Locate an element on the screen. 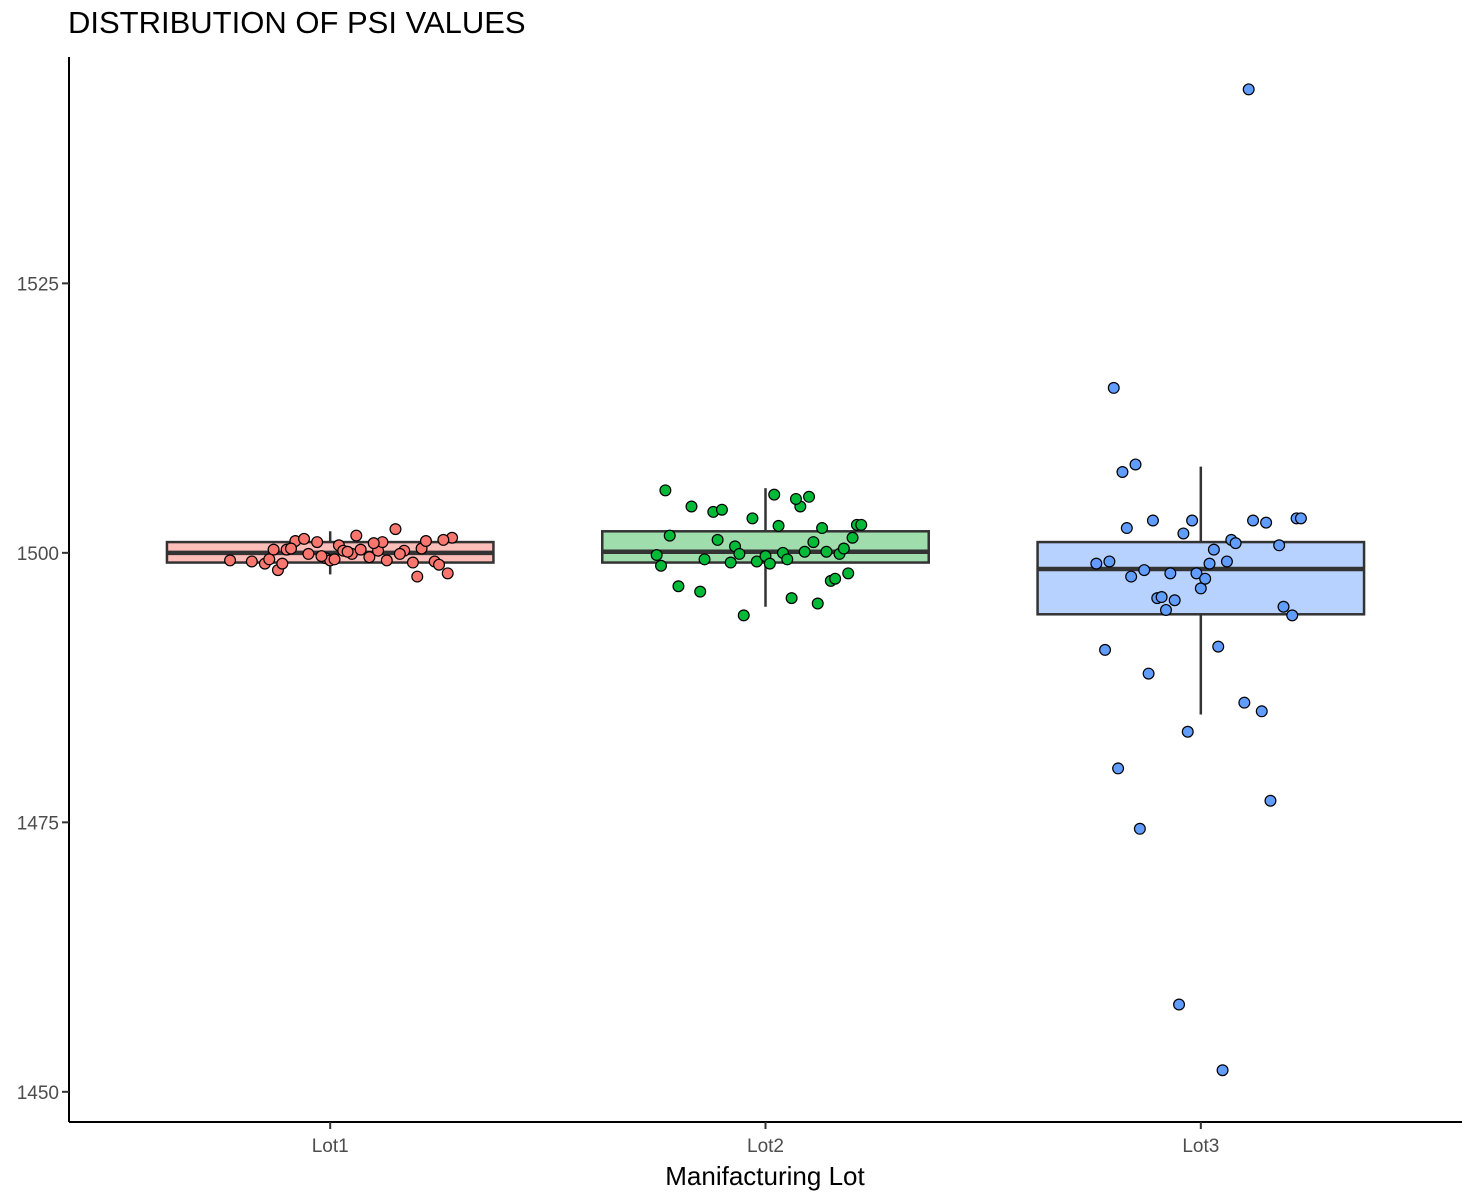  y-tick-label: 1500 is located at coordinates (38, 554).